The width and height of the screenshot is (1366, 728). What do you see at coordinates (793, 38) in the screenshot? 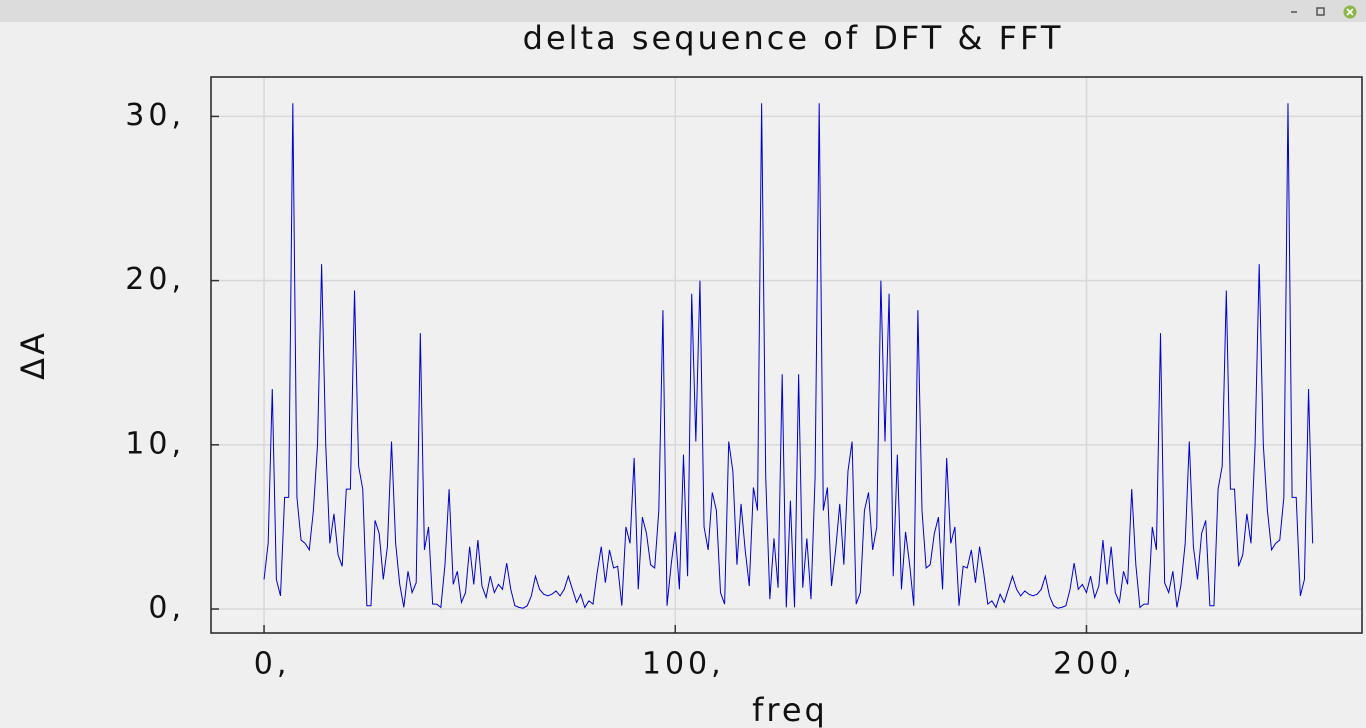
I see `chart-title: delta sequence of DFT & FFT` at bounding box center [793, 38].